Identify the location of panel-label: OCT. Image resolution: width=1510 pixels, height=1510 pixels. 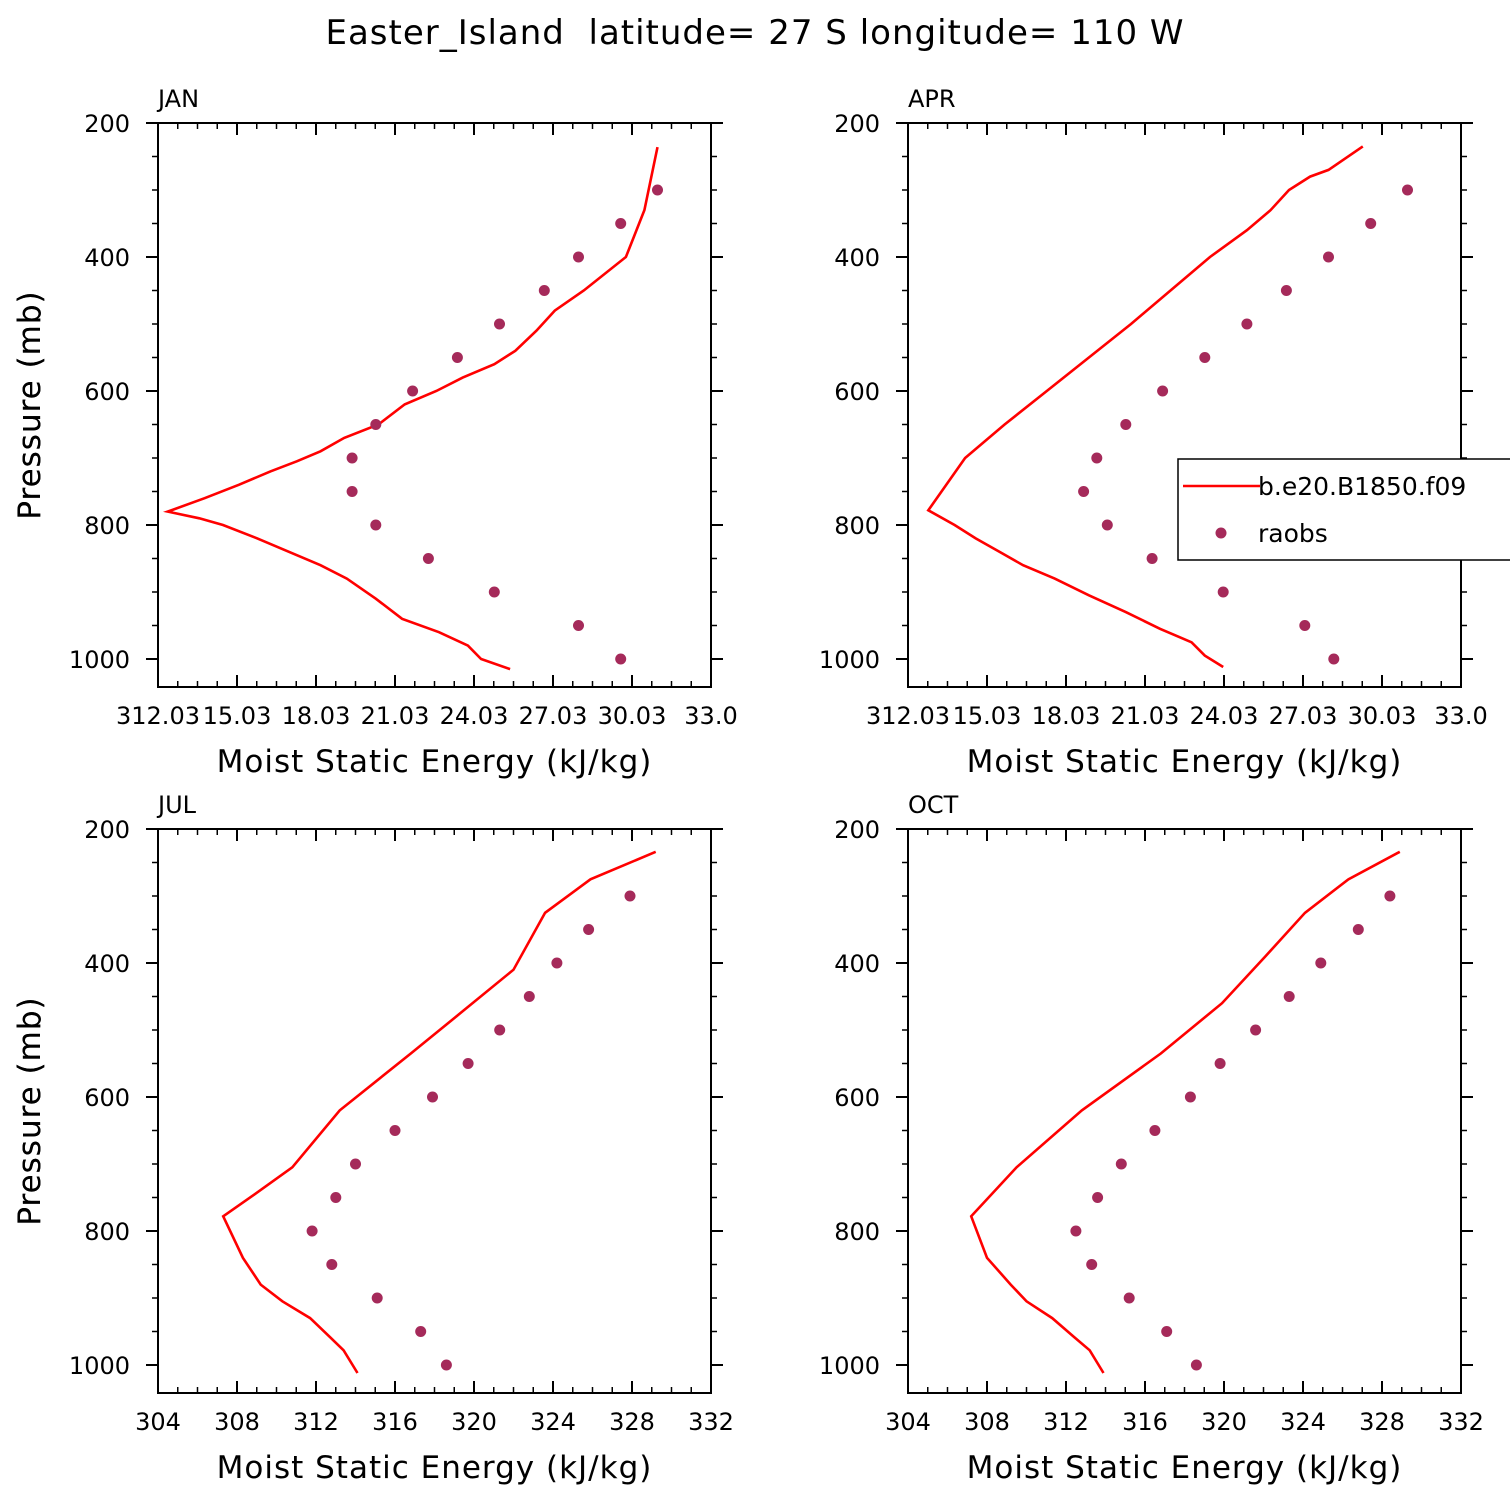
(933, 805).